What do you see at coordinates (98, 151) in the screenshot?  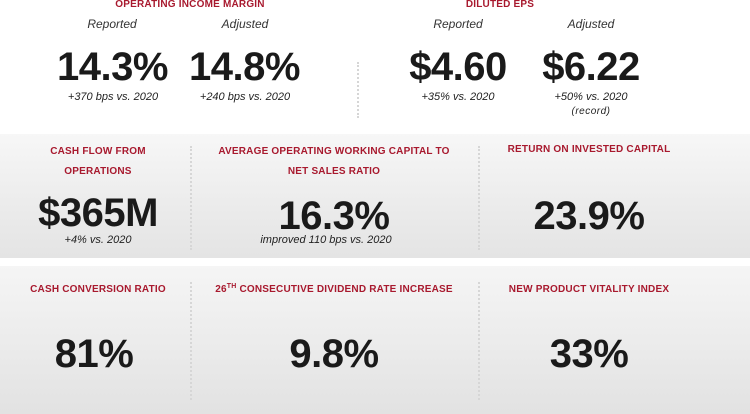 I see `cash-flow-title-line1: CASH FLOW FROM` at bounding box center [98, 151].